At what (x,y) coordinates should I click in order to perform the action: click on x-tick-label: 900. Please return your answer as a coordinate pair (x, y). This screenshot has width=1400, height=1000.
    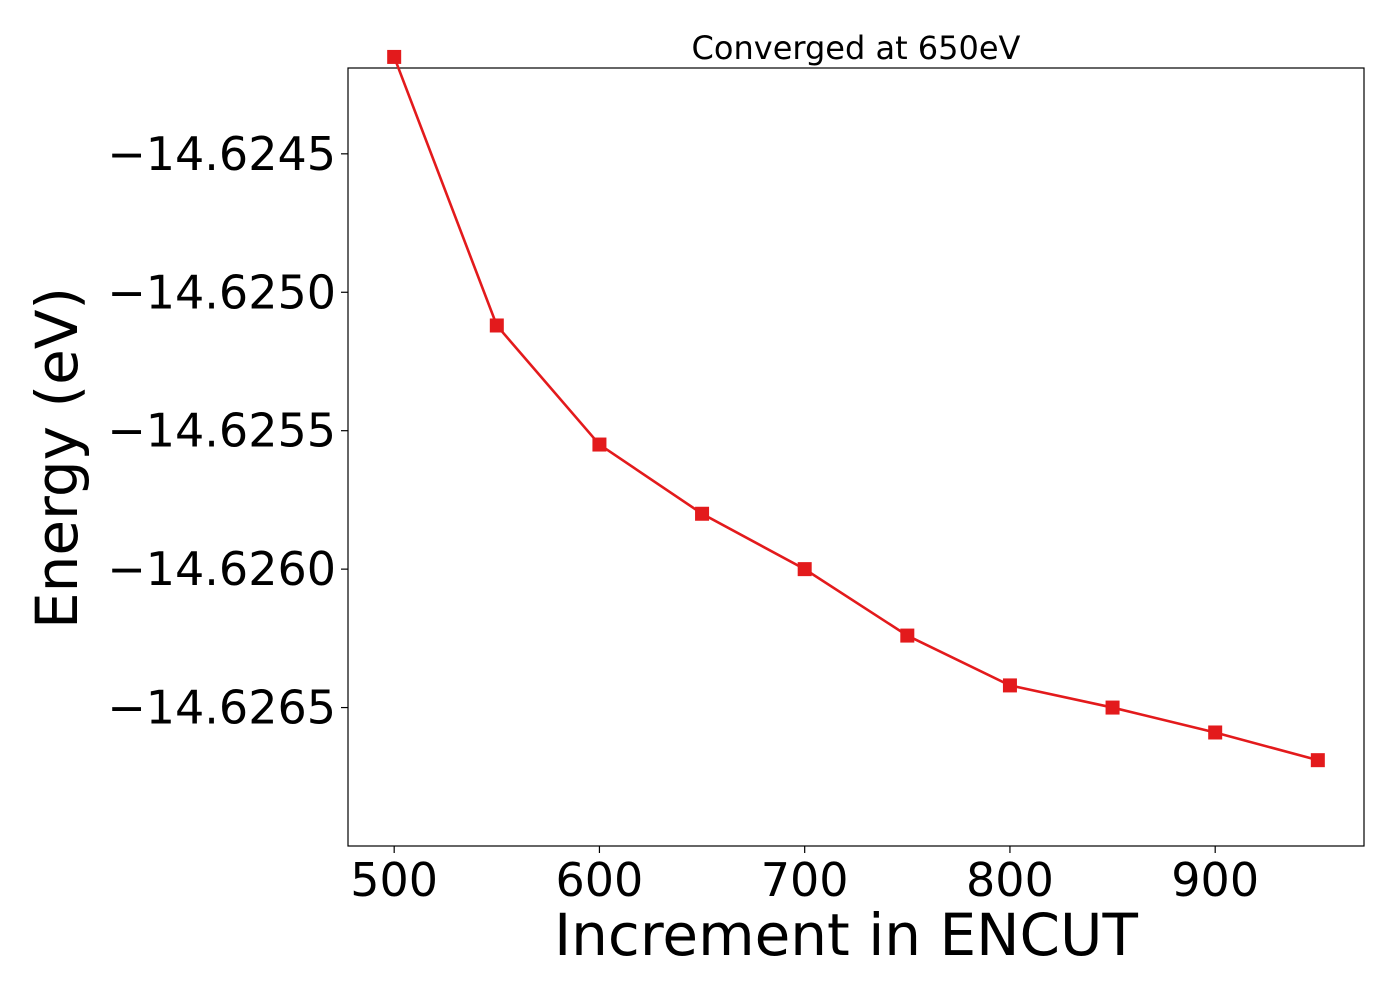
    Looking at the image, I should click on (1215, 880).